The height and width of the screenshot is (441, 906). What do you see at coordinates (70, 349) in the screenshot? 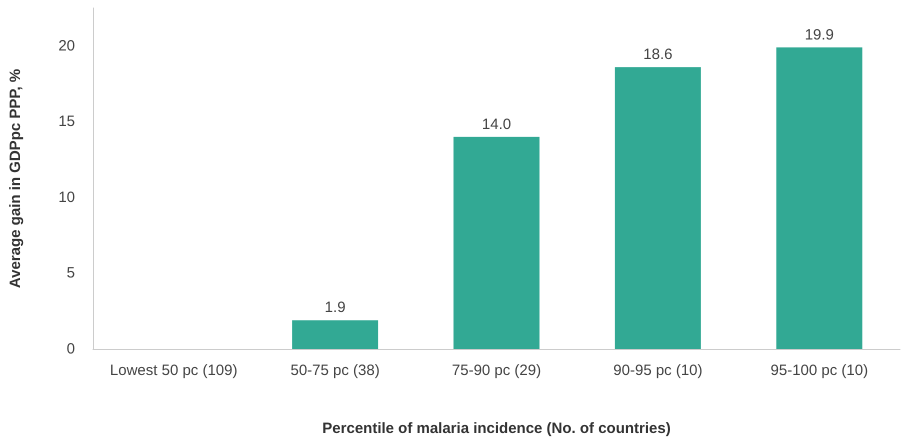
I see `y-tick-label: 0` at bounding box center [70, 349].